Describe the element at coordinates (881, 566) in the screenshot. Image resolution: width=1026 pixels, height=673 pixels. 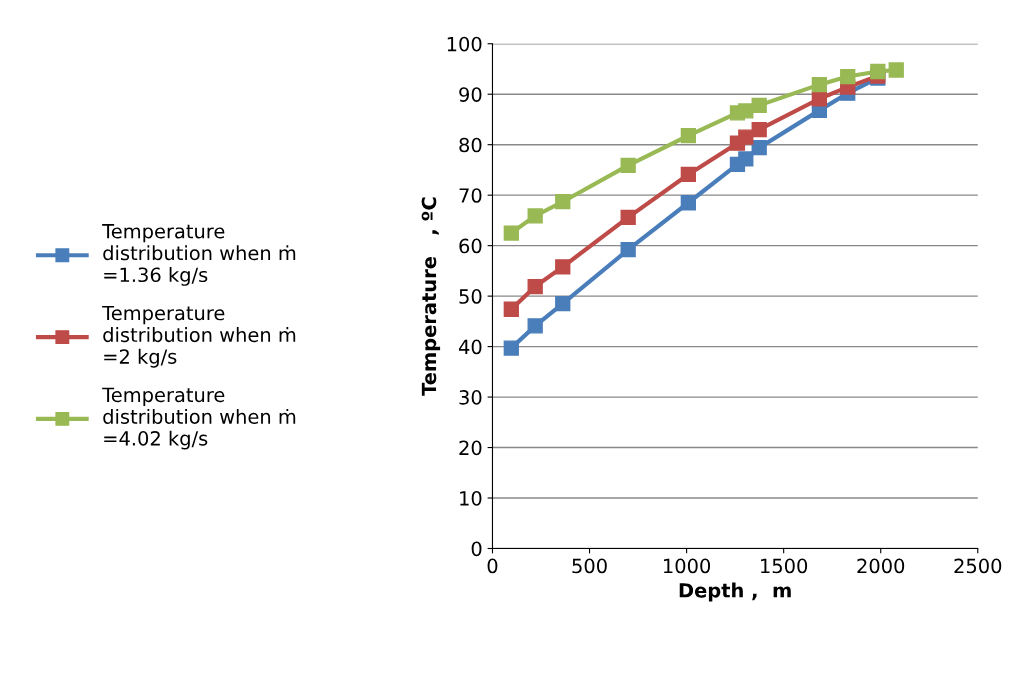
I see `x-tick-label: 2000` at that location.